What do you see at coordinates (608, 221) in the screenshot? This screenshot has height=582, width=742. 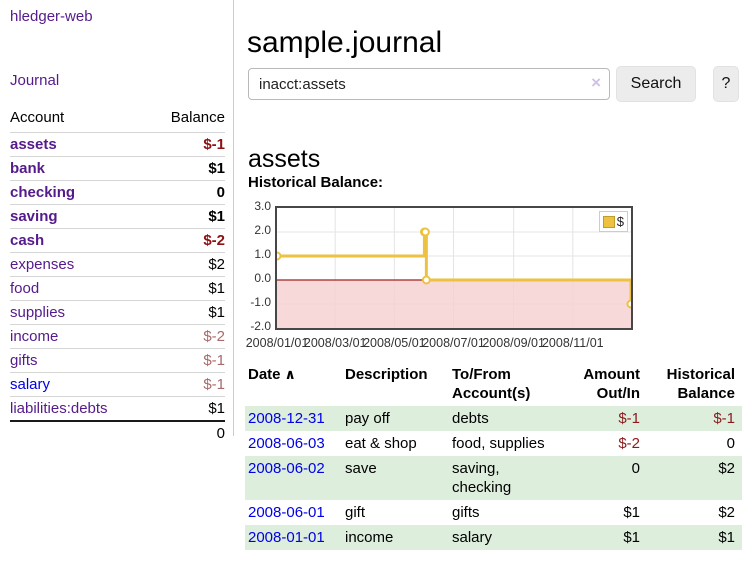 I see `series-swatch-icon` at bounding box center [608, 221].